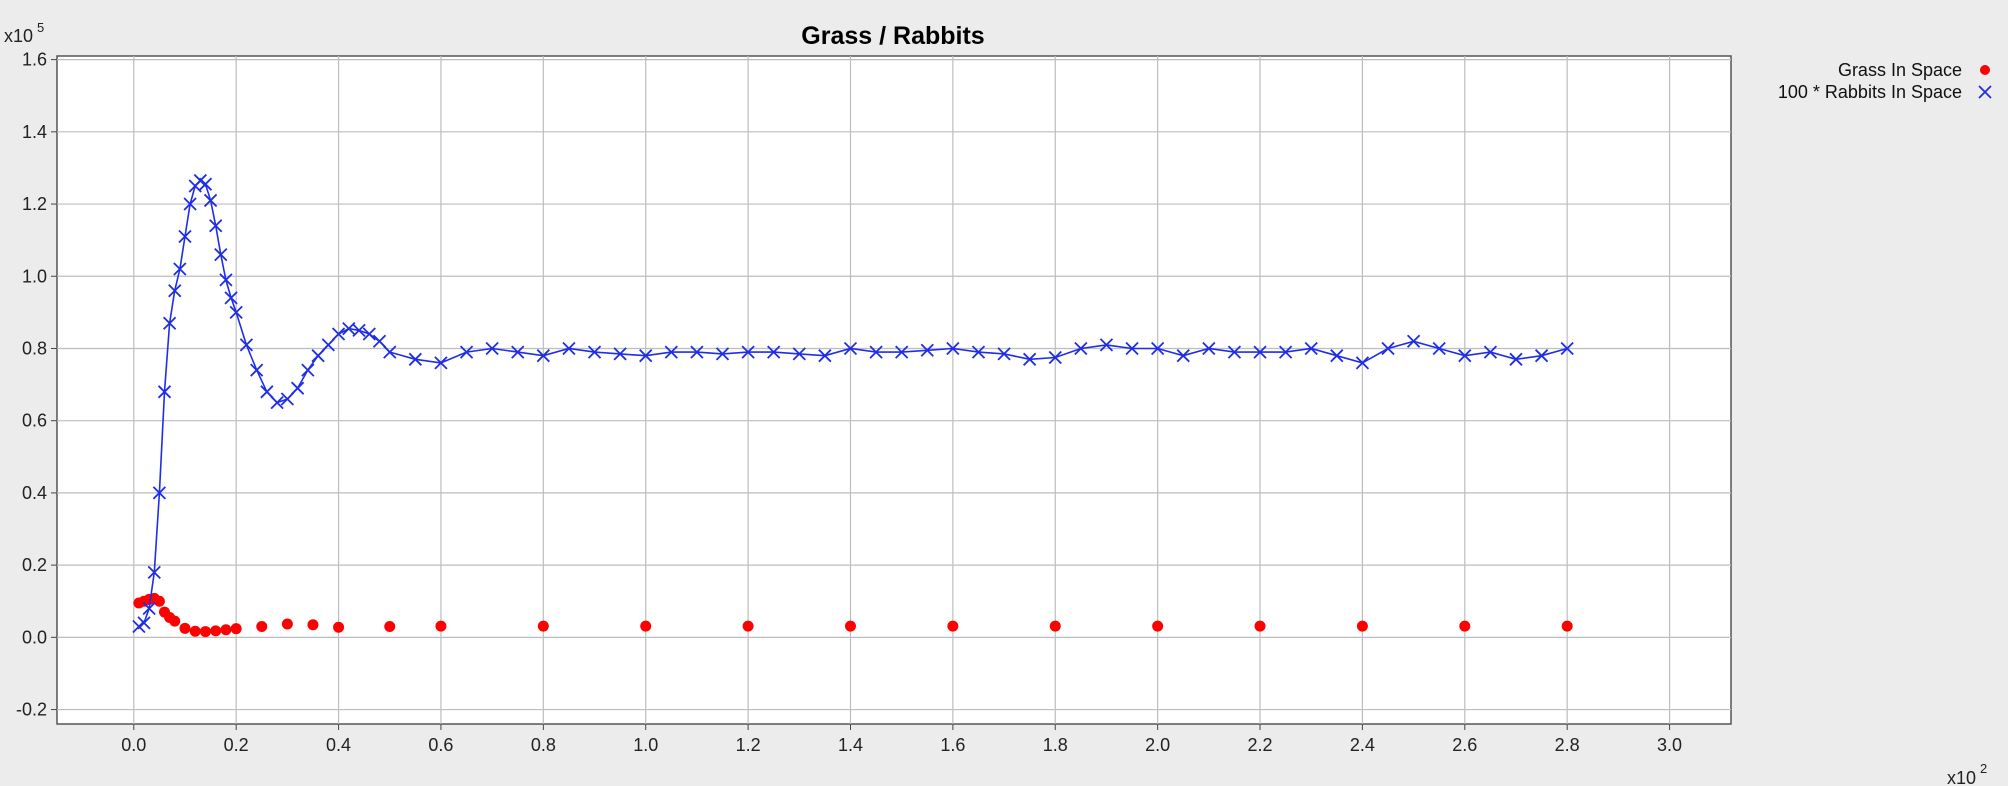 The height and width of the screenshot is (786, 2008). I want to click on y-tick-label: 0.8, so click(34, 348).